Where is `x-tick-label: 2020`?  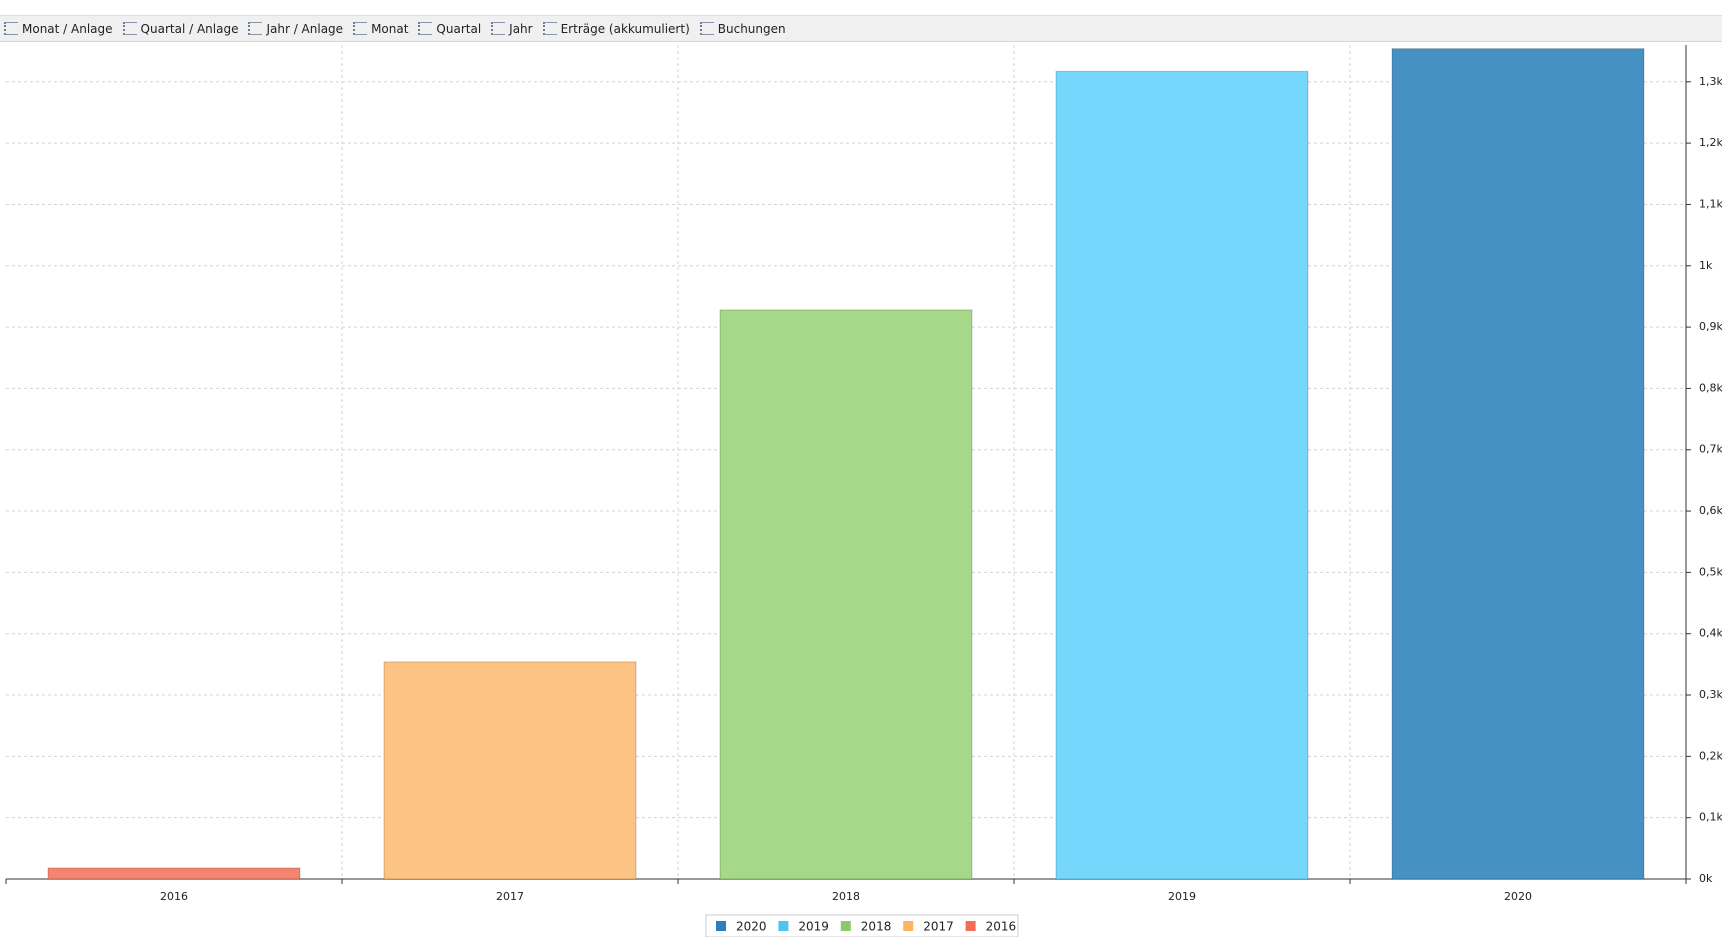 x-tick-label: 2020 is located at coordinates (1518, 896).